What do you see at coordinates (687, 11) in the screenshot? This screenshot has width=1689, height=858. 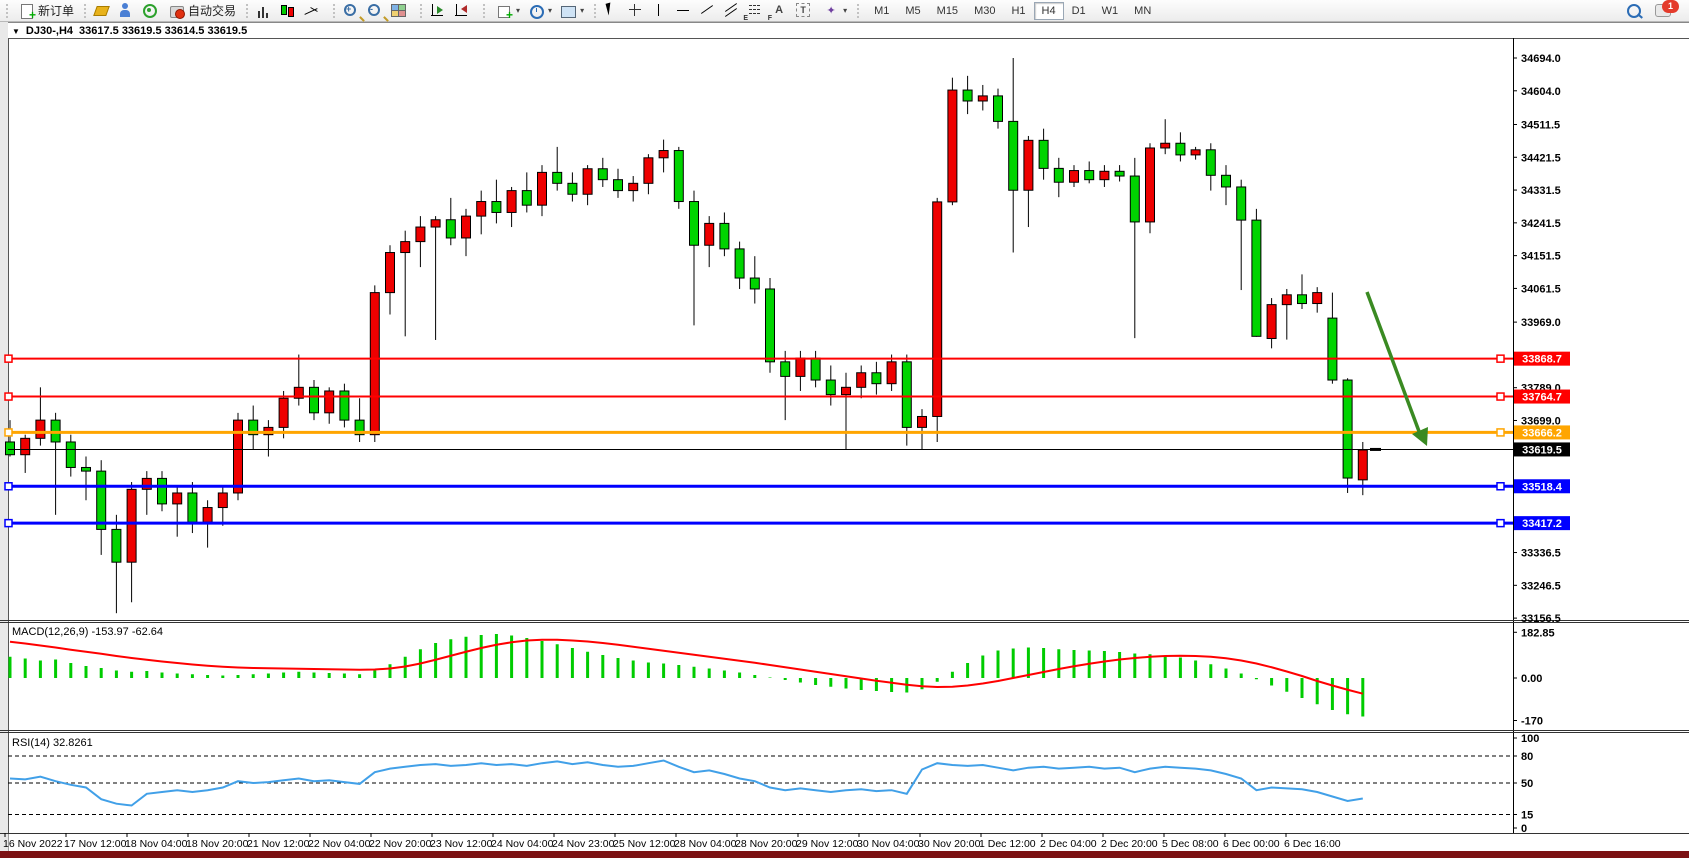 I see `horizontal-line-tool-icon` at bounding box center [687, 11].